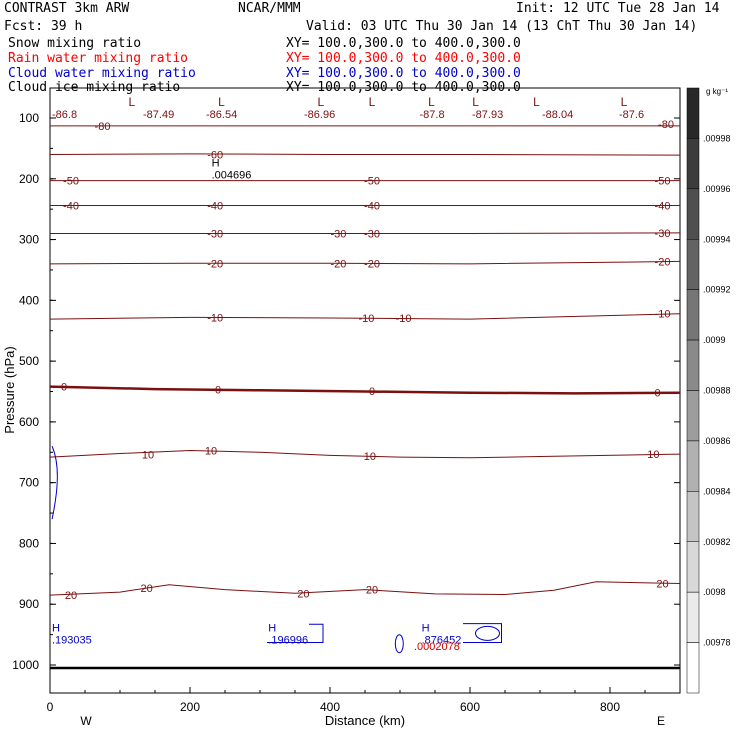 The height and width of the screenshot is (740, 740). Describe the element at coordinates (714, 592) in the screenshot. I see `colorbar-label: .0098` at that location.